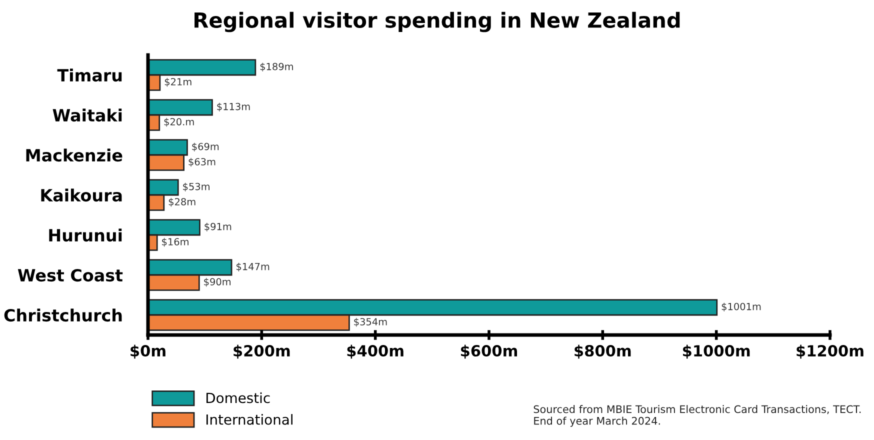  I want to click on data-label: $90m, so click(217, 282).